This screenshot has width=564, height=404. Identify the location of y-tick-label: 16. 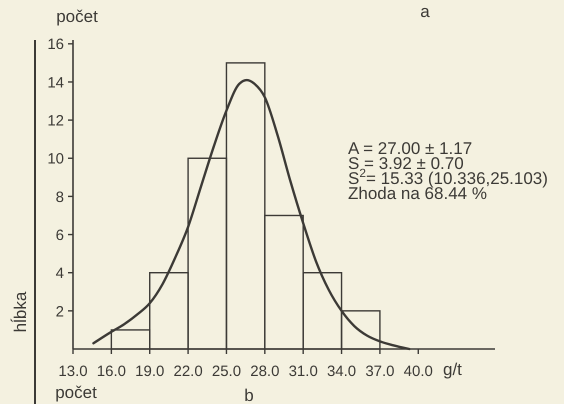
(55, 45).